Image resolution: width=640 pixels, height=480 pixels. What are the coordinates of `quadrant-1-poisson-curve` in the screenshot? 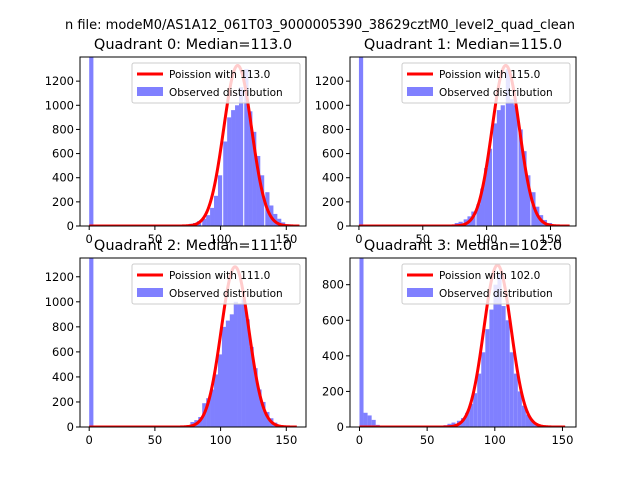 It's located at (464, 144).